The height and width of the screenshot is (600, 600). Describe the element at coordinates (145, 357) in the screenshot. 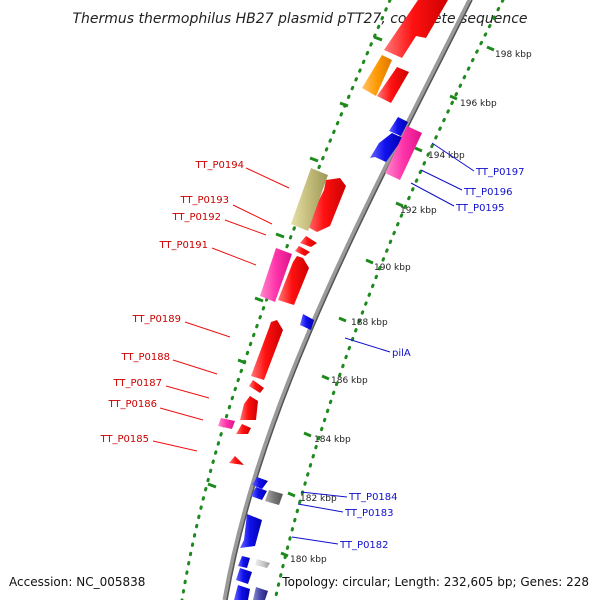

I see `gene-label-tt-p0188: TT_P0188` at that location.